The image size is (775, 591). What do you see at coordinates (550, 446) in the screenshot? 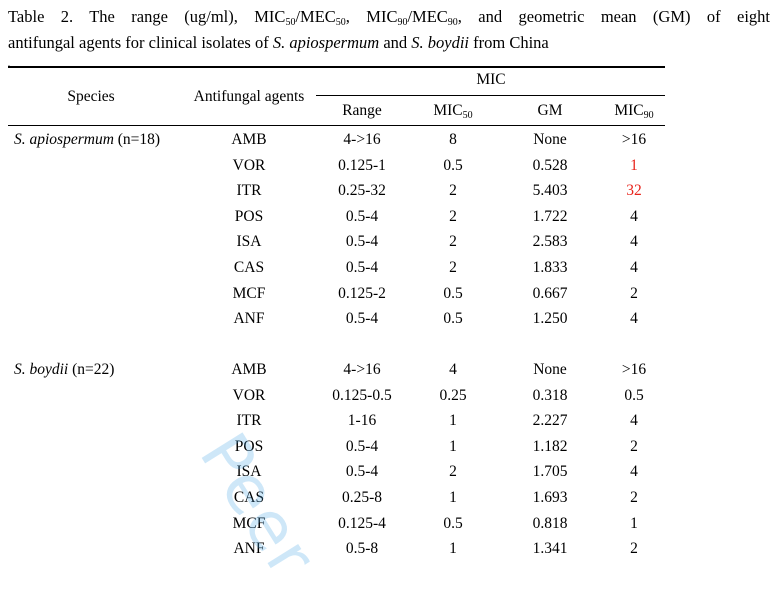
I see `cell-gm: 1.182` at bounding box center [550, 446].